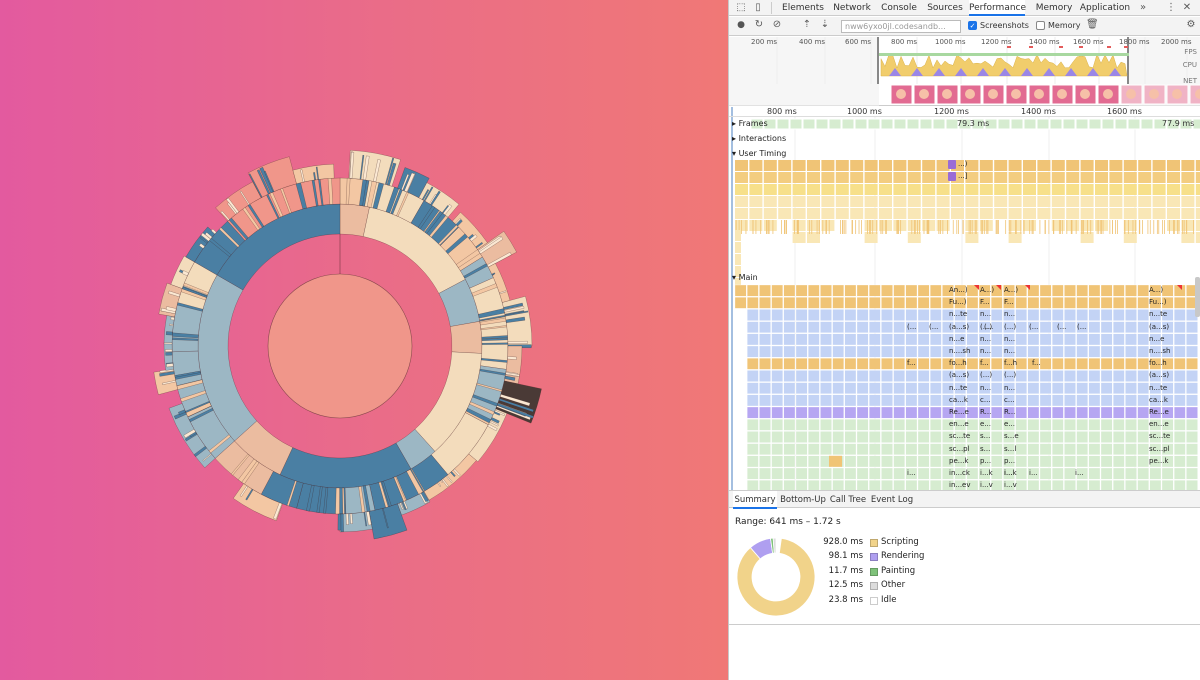 Image resolution: width=1200 pixels, height=680 pixels. I want to click on interactions-track-label: ▸ Interactions, so click(759, 138).